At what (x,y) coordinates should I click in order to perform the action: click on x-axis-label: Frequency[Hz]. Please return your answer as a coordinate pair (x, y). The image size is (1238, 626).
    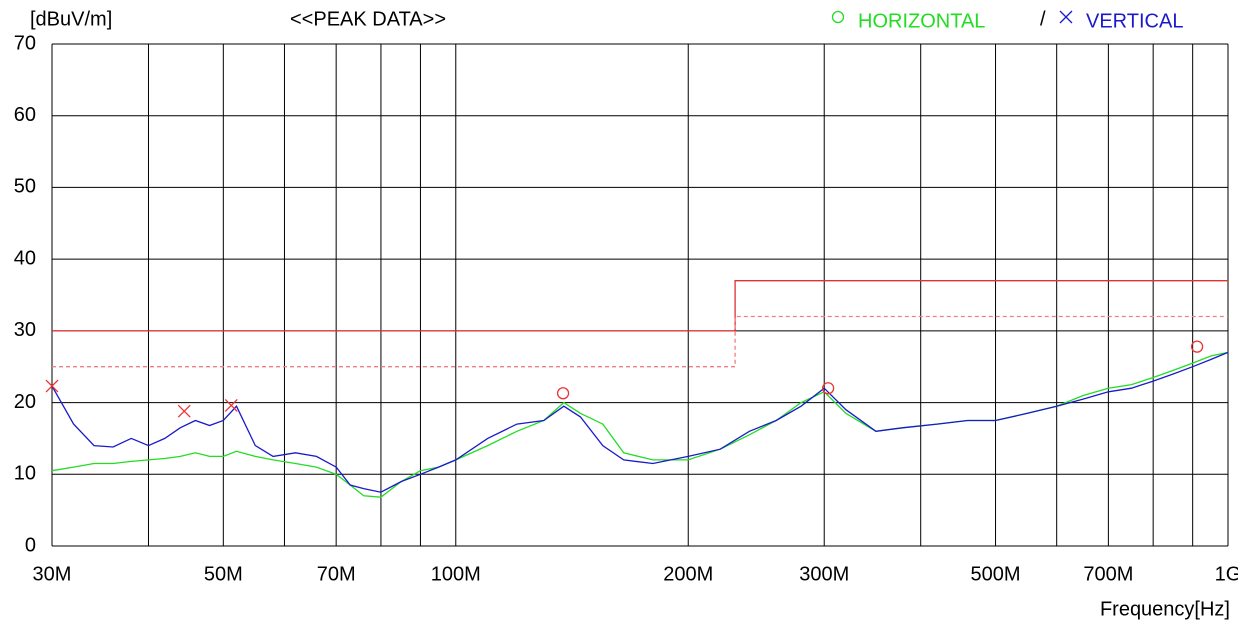
    Looking at the image, I should click on (1165, 609).